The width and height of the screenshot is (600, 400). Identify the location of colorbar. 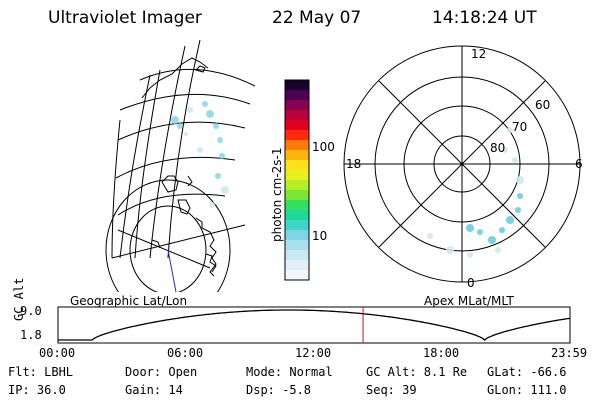
(297, 180).